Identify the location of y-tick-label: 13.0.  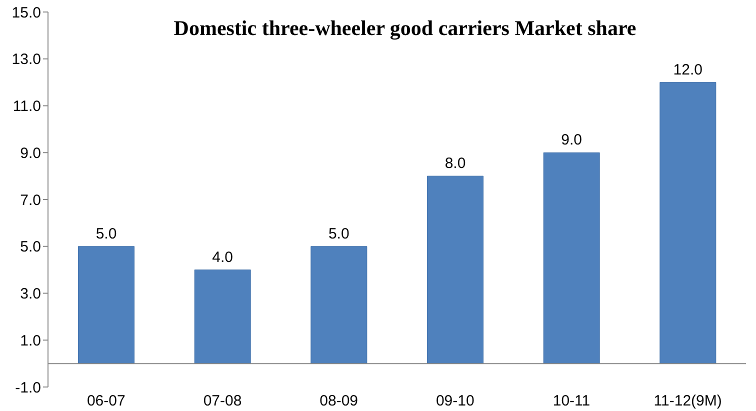
(26, 59).